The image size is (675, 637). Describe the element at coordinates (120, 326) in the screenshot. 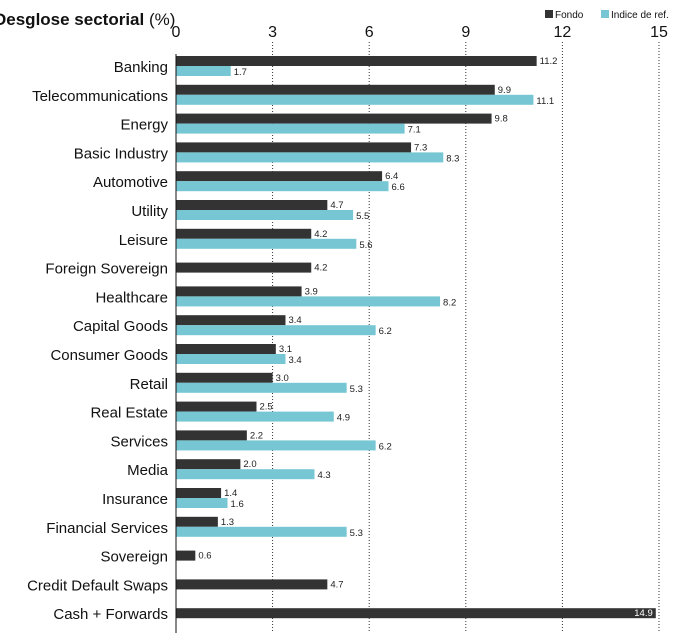

I see `category-label: Capital Goods` at that location.